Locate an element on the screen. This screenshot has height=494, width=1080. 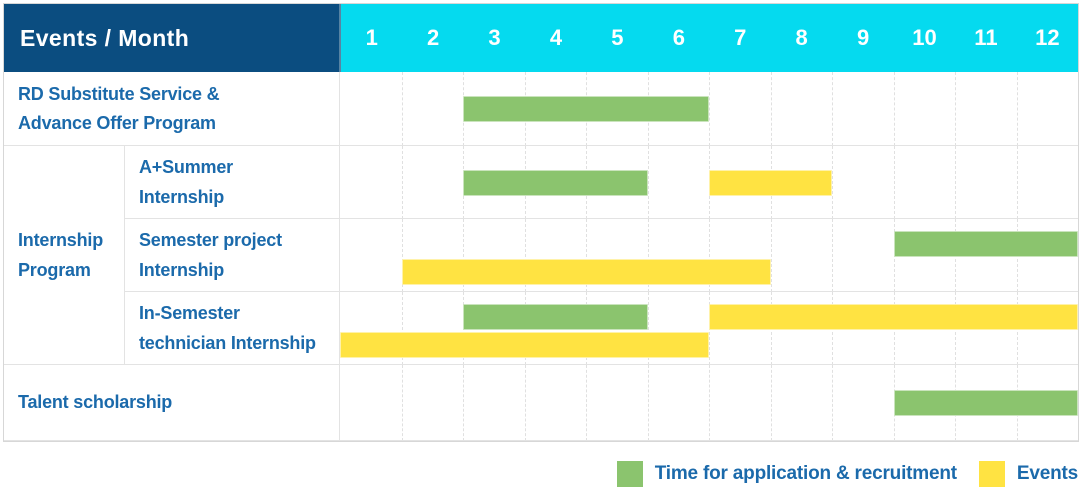
gantt-row-2: A+Summer Internship is located at coordinates (541, 182).